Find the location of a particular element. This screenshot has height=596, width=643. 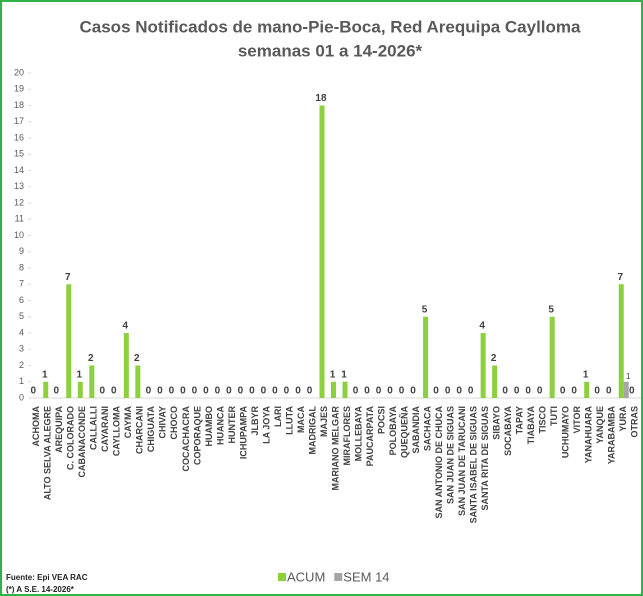

x-tick-label: SOCABAYA is located at coordinates (508, 431).